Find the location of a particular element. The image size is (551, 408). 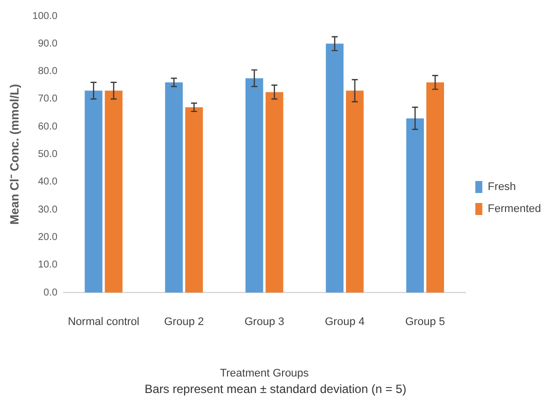

y-axis-title: Mean Cl⁻ Conc. (mmol/L) is located at coordinates (15, 154).